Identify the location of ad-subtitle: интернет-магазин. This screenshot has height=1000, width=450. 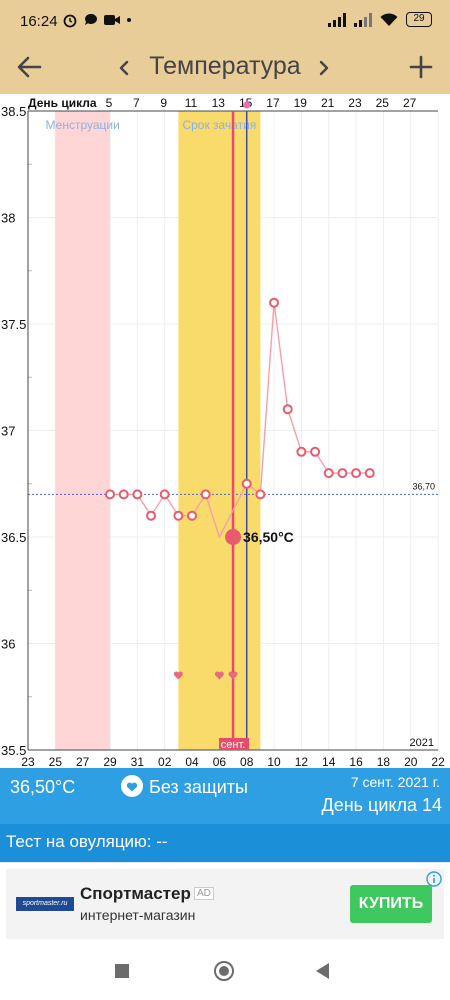
(138, 915).